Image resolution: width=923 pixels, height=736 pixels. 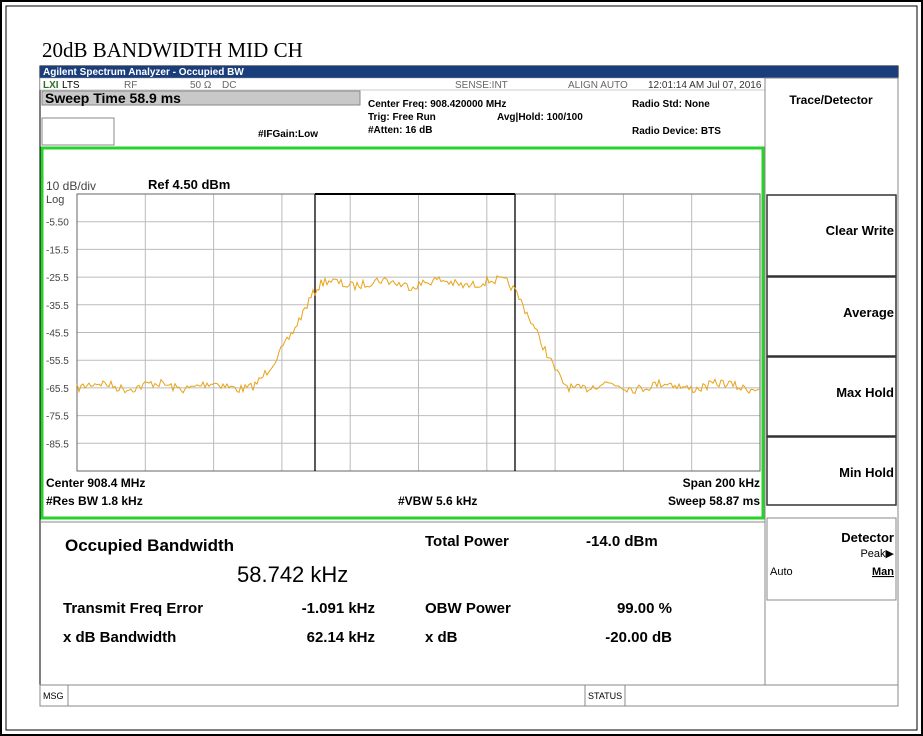 I want to click on y-label: -25.5, so click(x=57, y=278).